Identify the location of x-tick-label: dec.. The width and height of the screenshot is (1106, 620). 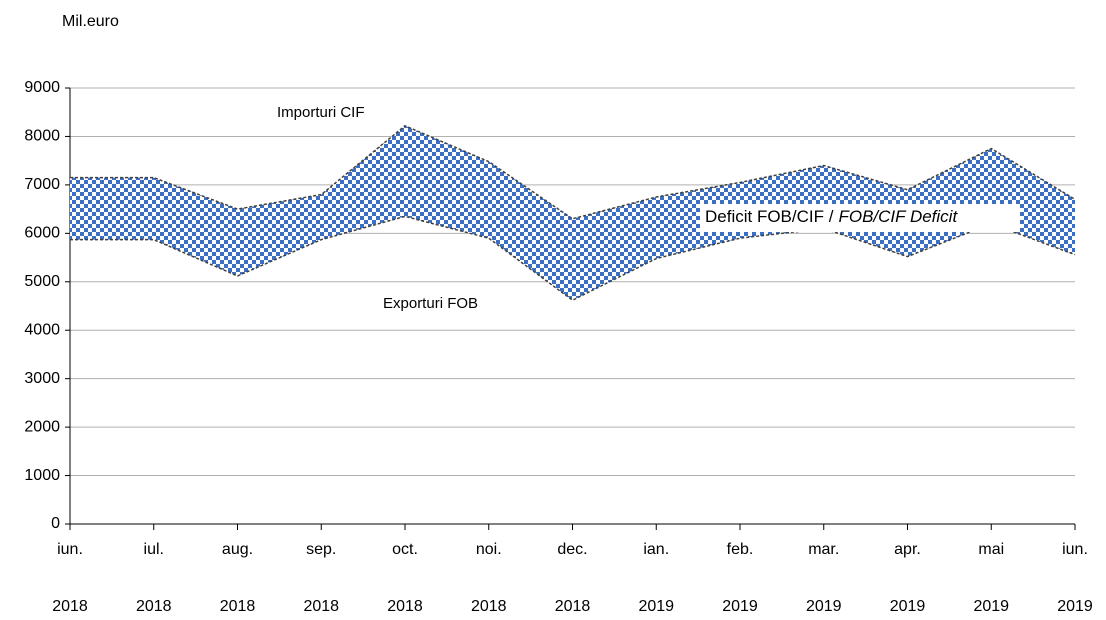
(572, 549).